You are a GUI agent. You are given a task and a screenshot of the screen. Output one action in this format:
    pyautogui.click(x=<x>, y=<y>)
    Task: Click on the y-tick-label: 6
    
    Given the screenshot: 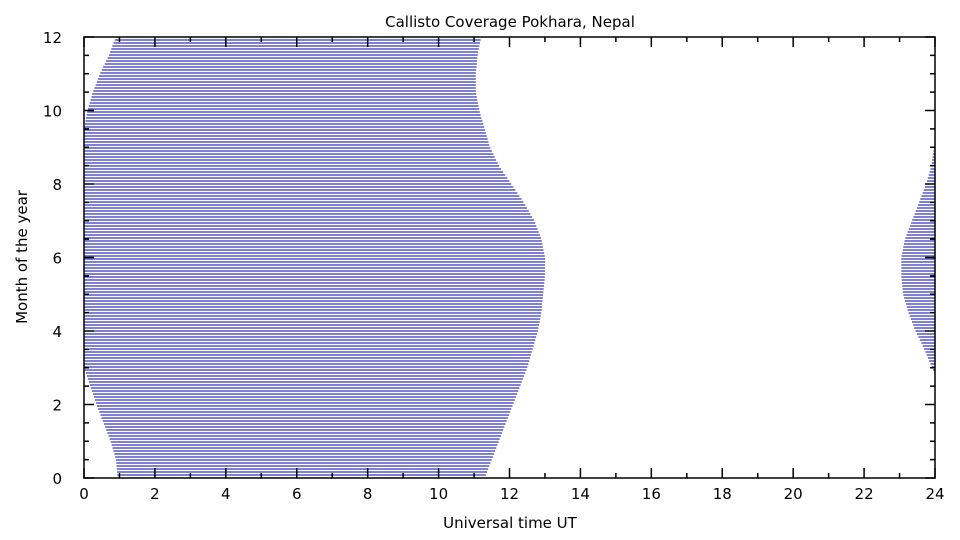 What is the action you would take?
    pyautogui.click(x=57, y=259)
    